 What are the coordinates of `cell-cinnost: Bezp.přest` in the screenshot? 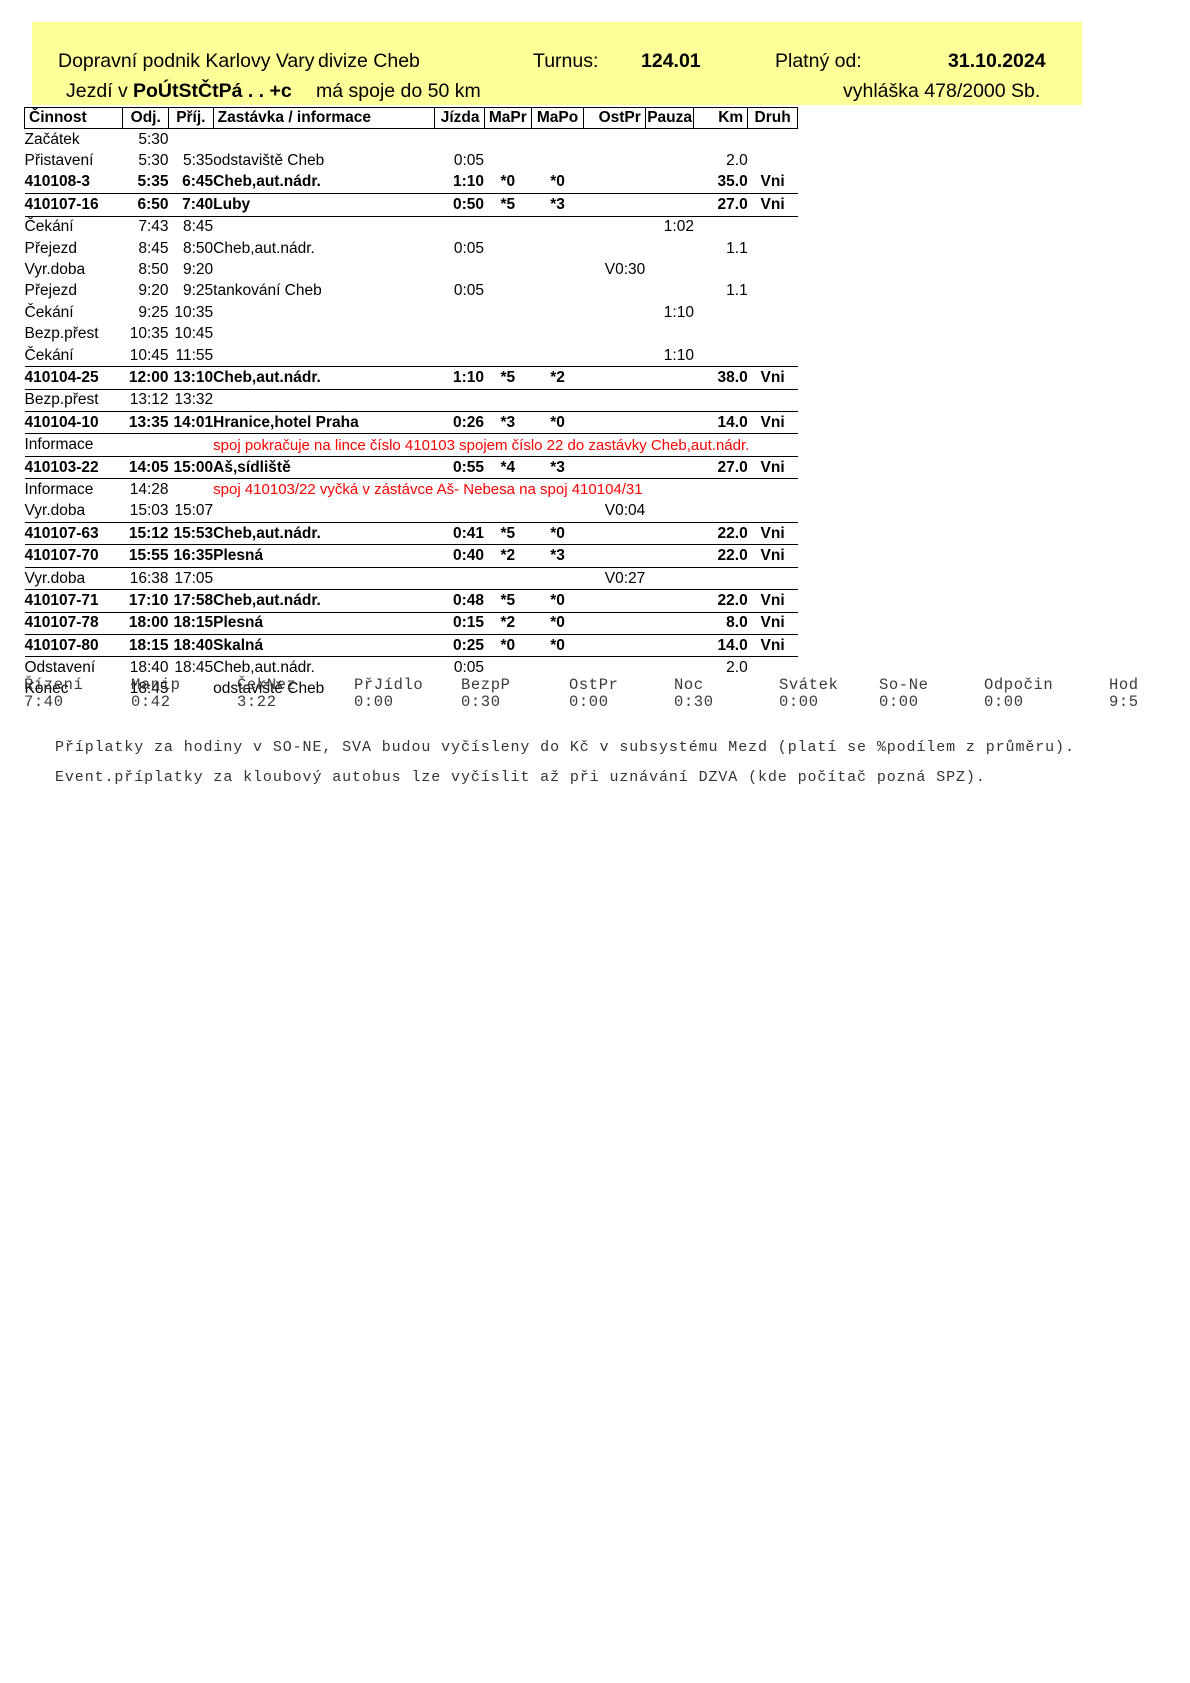 It's located at (61, 400).